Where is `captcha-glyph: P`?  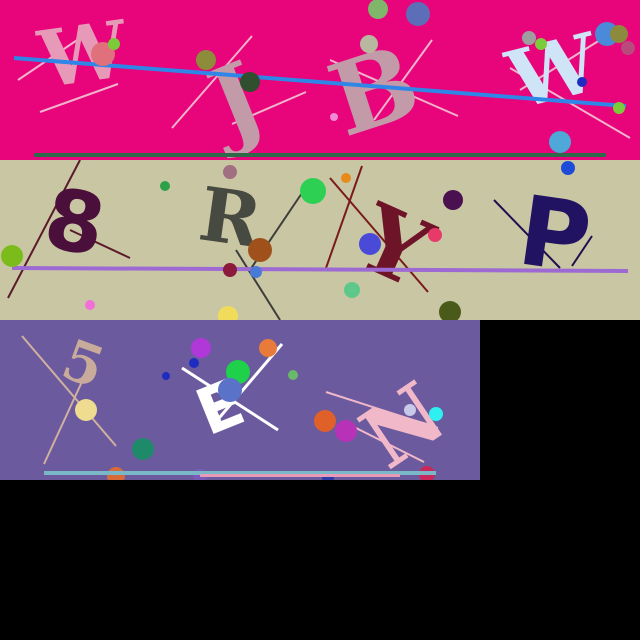 captcha-glyph: P is located at coordinates (554, 235).